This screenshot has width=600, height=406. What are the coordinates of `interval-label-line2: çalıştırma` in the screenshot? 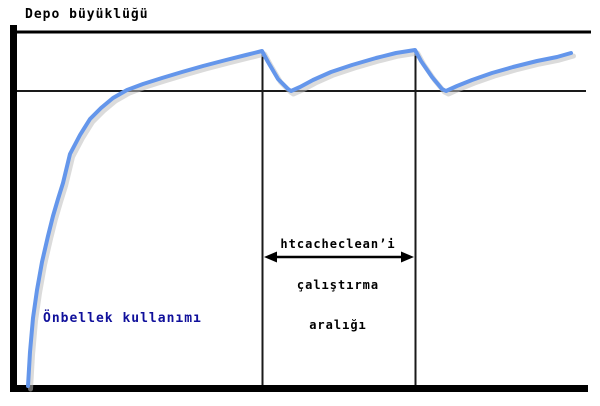 It's located at (338, 284).